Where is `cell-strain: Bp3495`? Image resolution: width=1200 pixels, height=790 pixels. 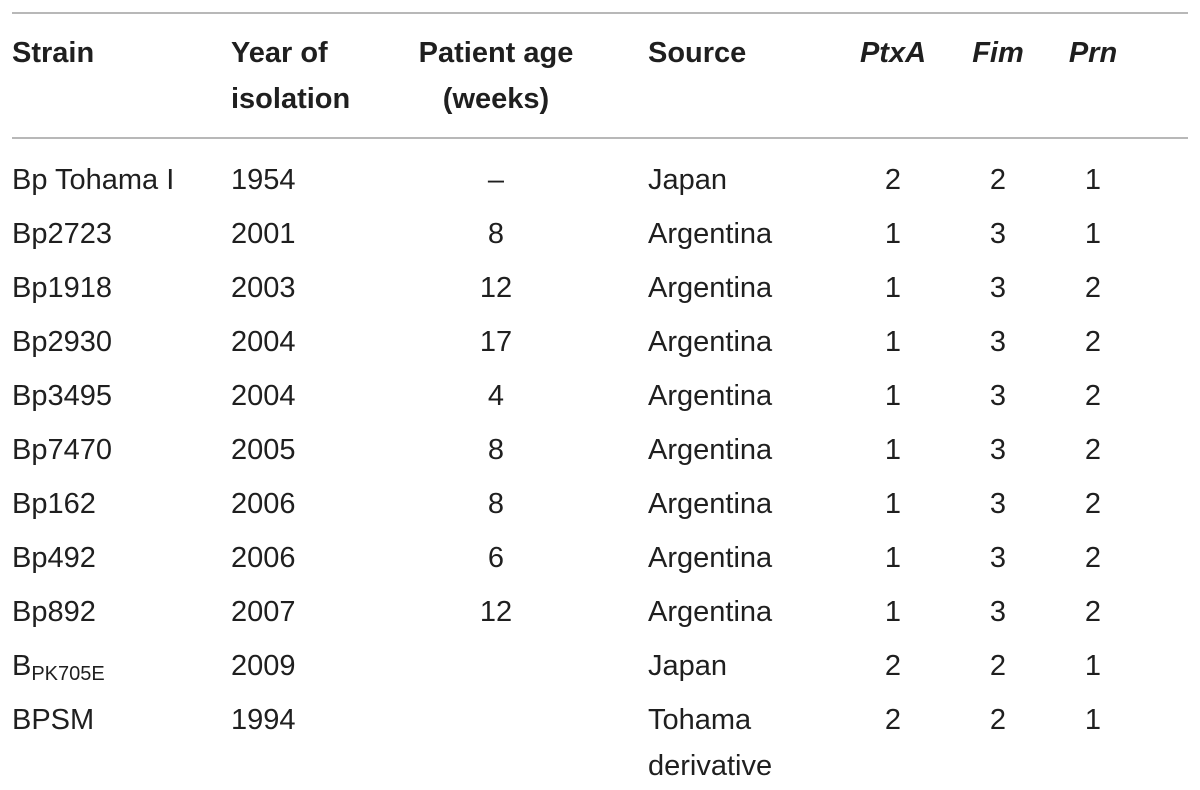 cell-strain: Bp3495 is located at coordinates (62, 396).